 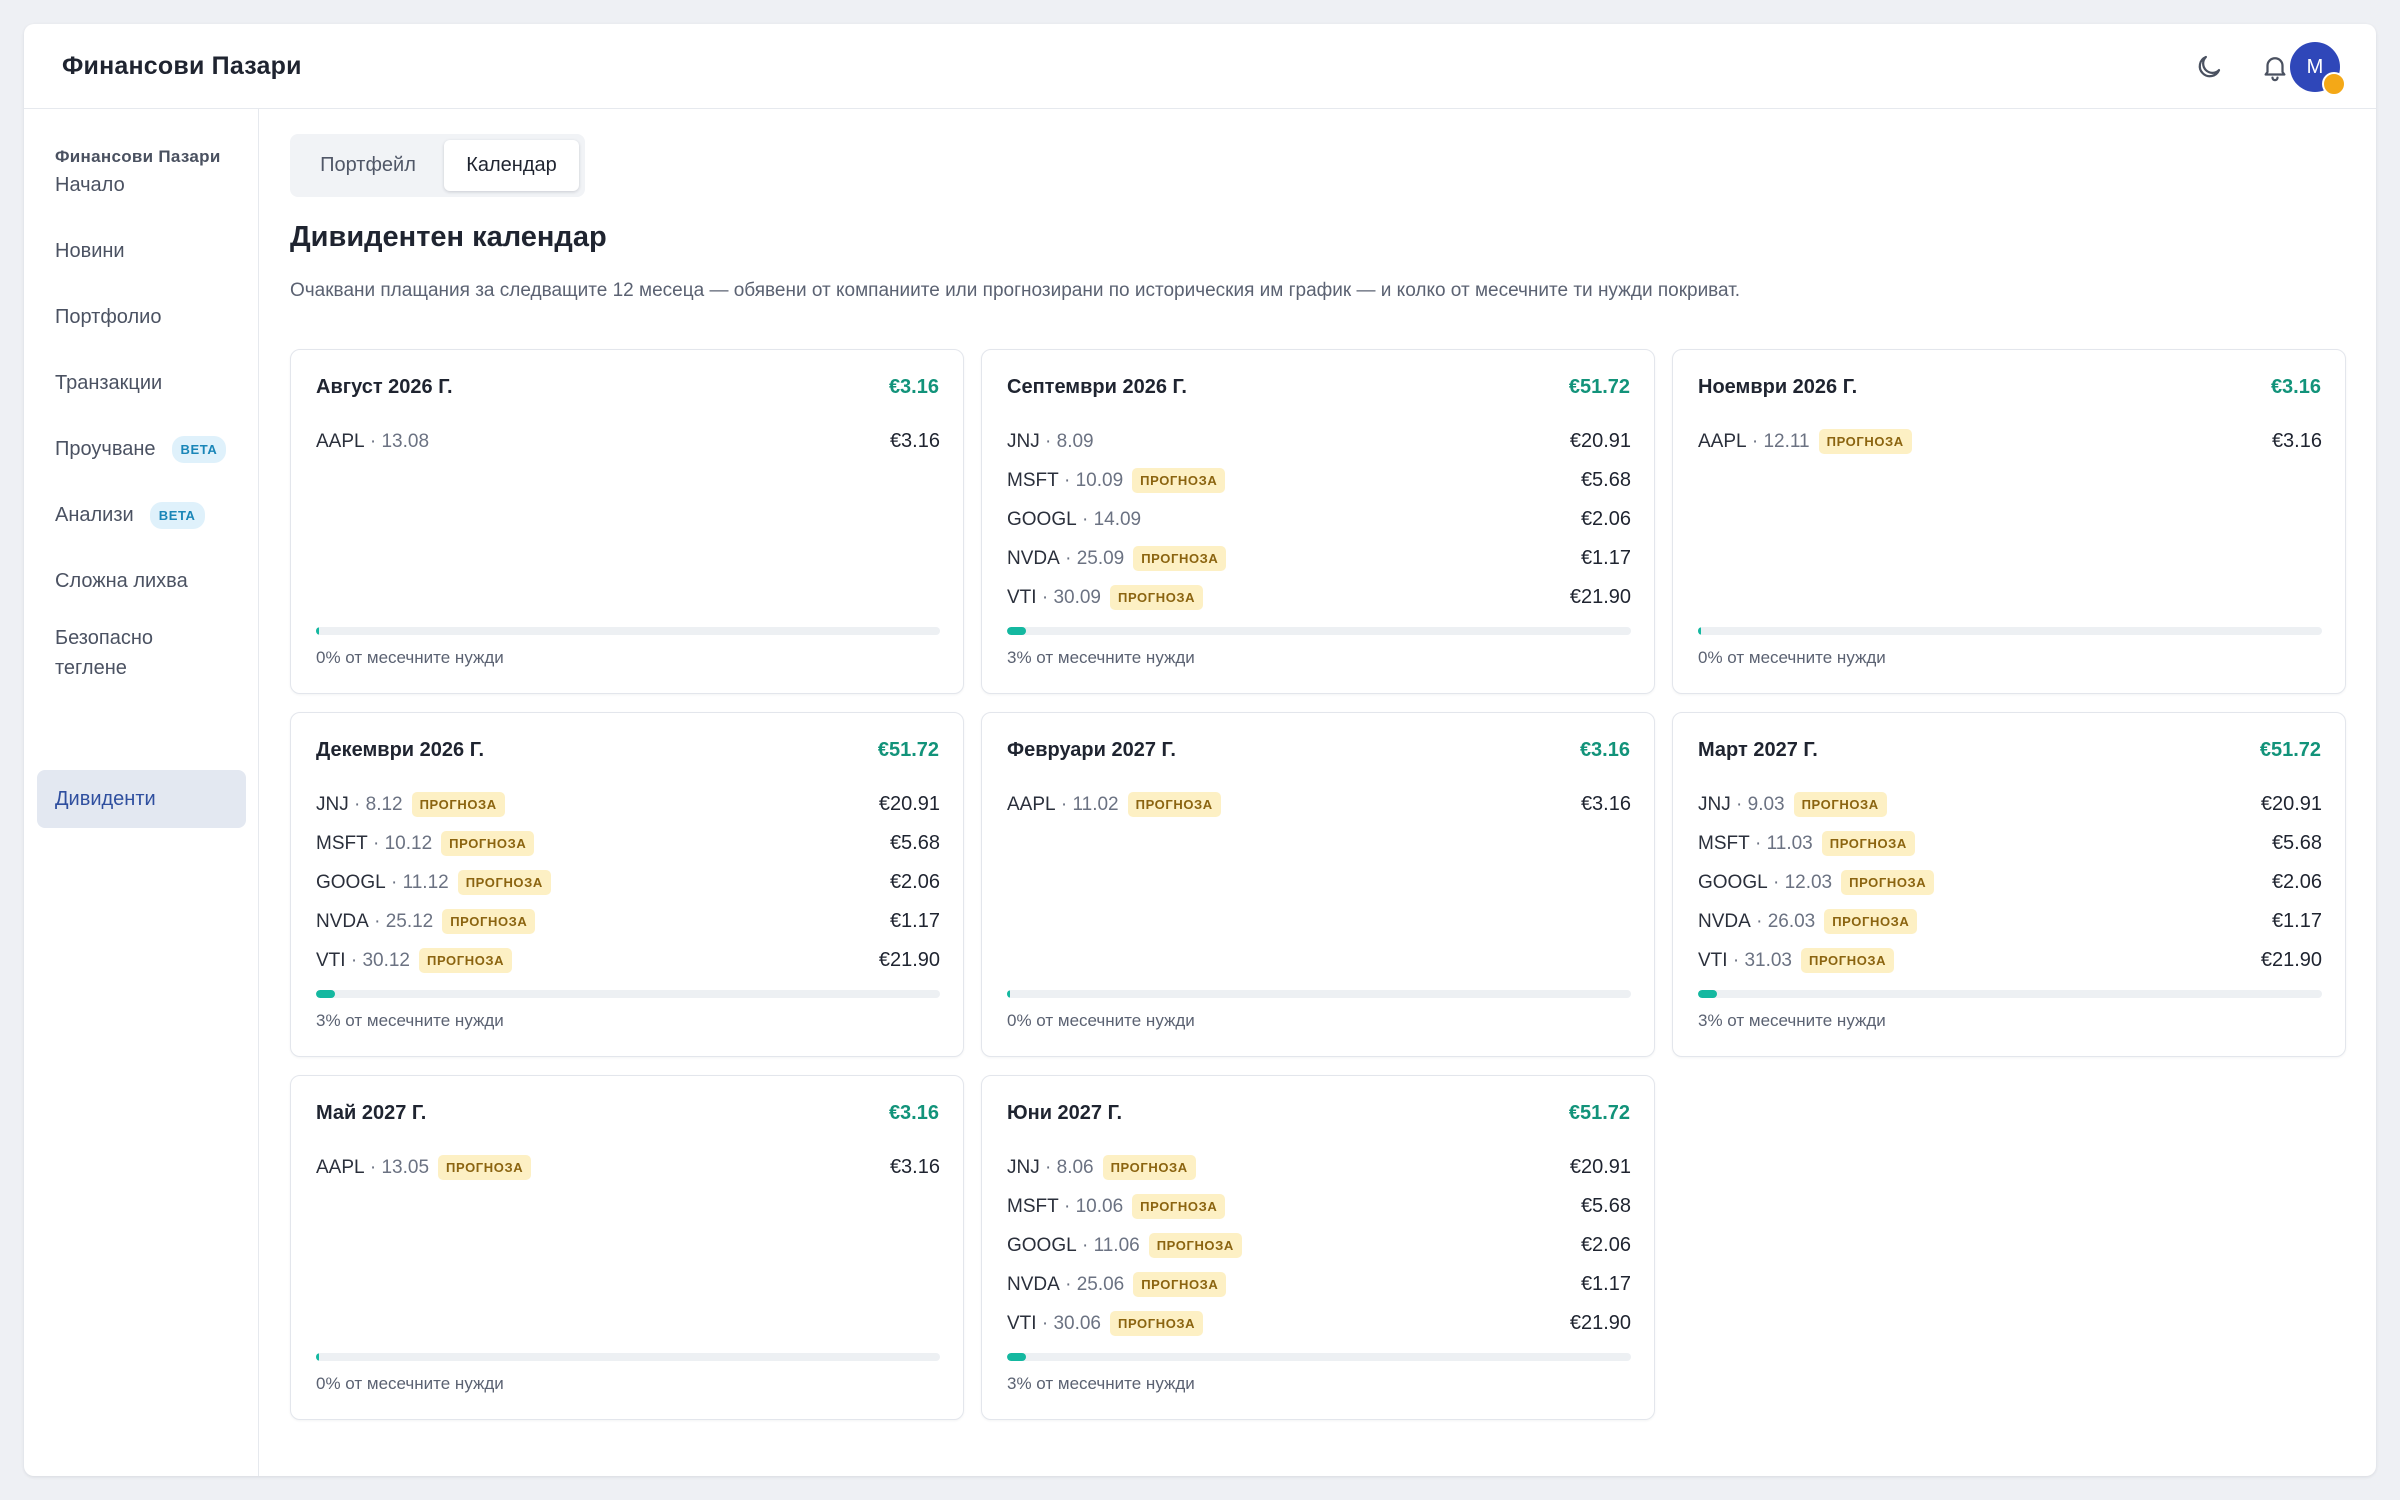 I want to click on month-title: Септември 2026 Г., so click(x=1097, y=387).